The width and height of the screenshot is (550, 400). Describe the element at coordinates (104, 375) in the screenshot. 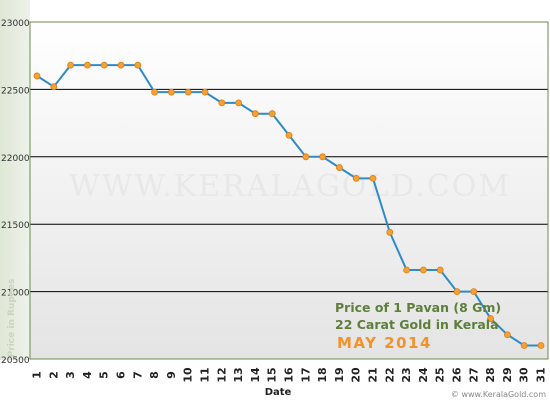

I see `x-tick-label: 5` at that location.